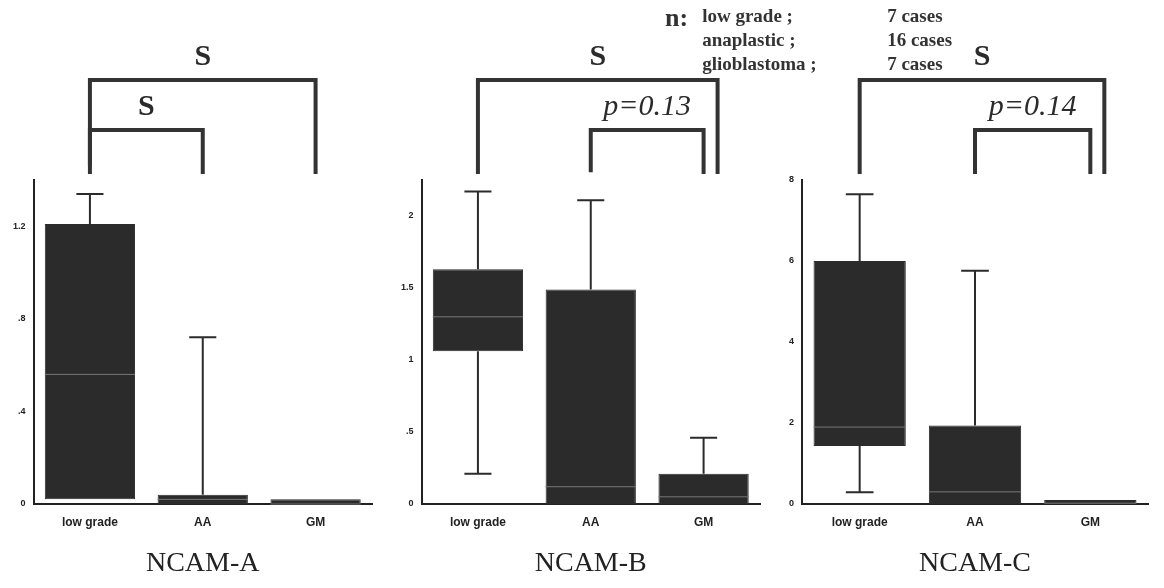  Describe the element at coordinates (590, 561) in the screenshot. I see `x-axis-title: NCAM-B` at that location.